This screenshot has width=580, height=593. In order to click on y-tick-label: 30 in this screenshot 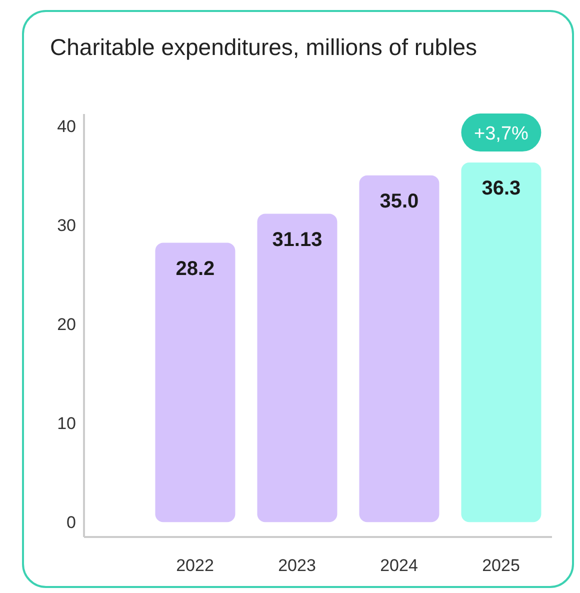, I will do `click(66, 225)`.